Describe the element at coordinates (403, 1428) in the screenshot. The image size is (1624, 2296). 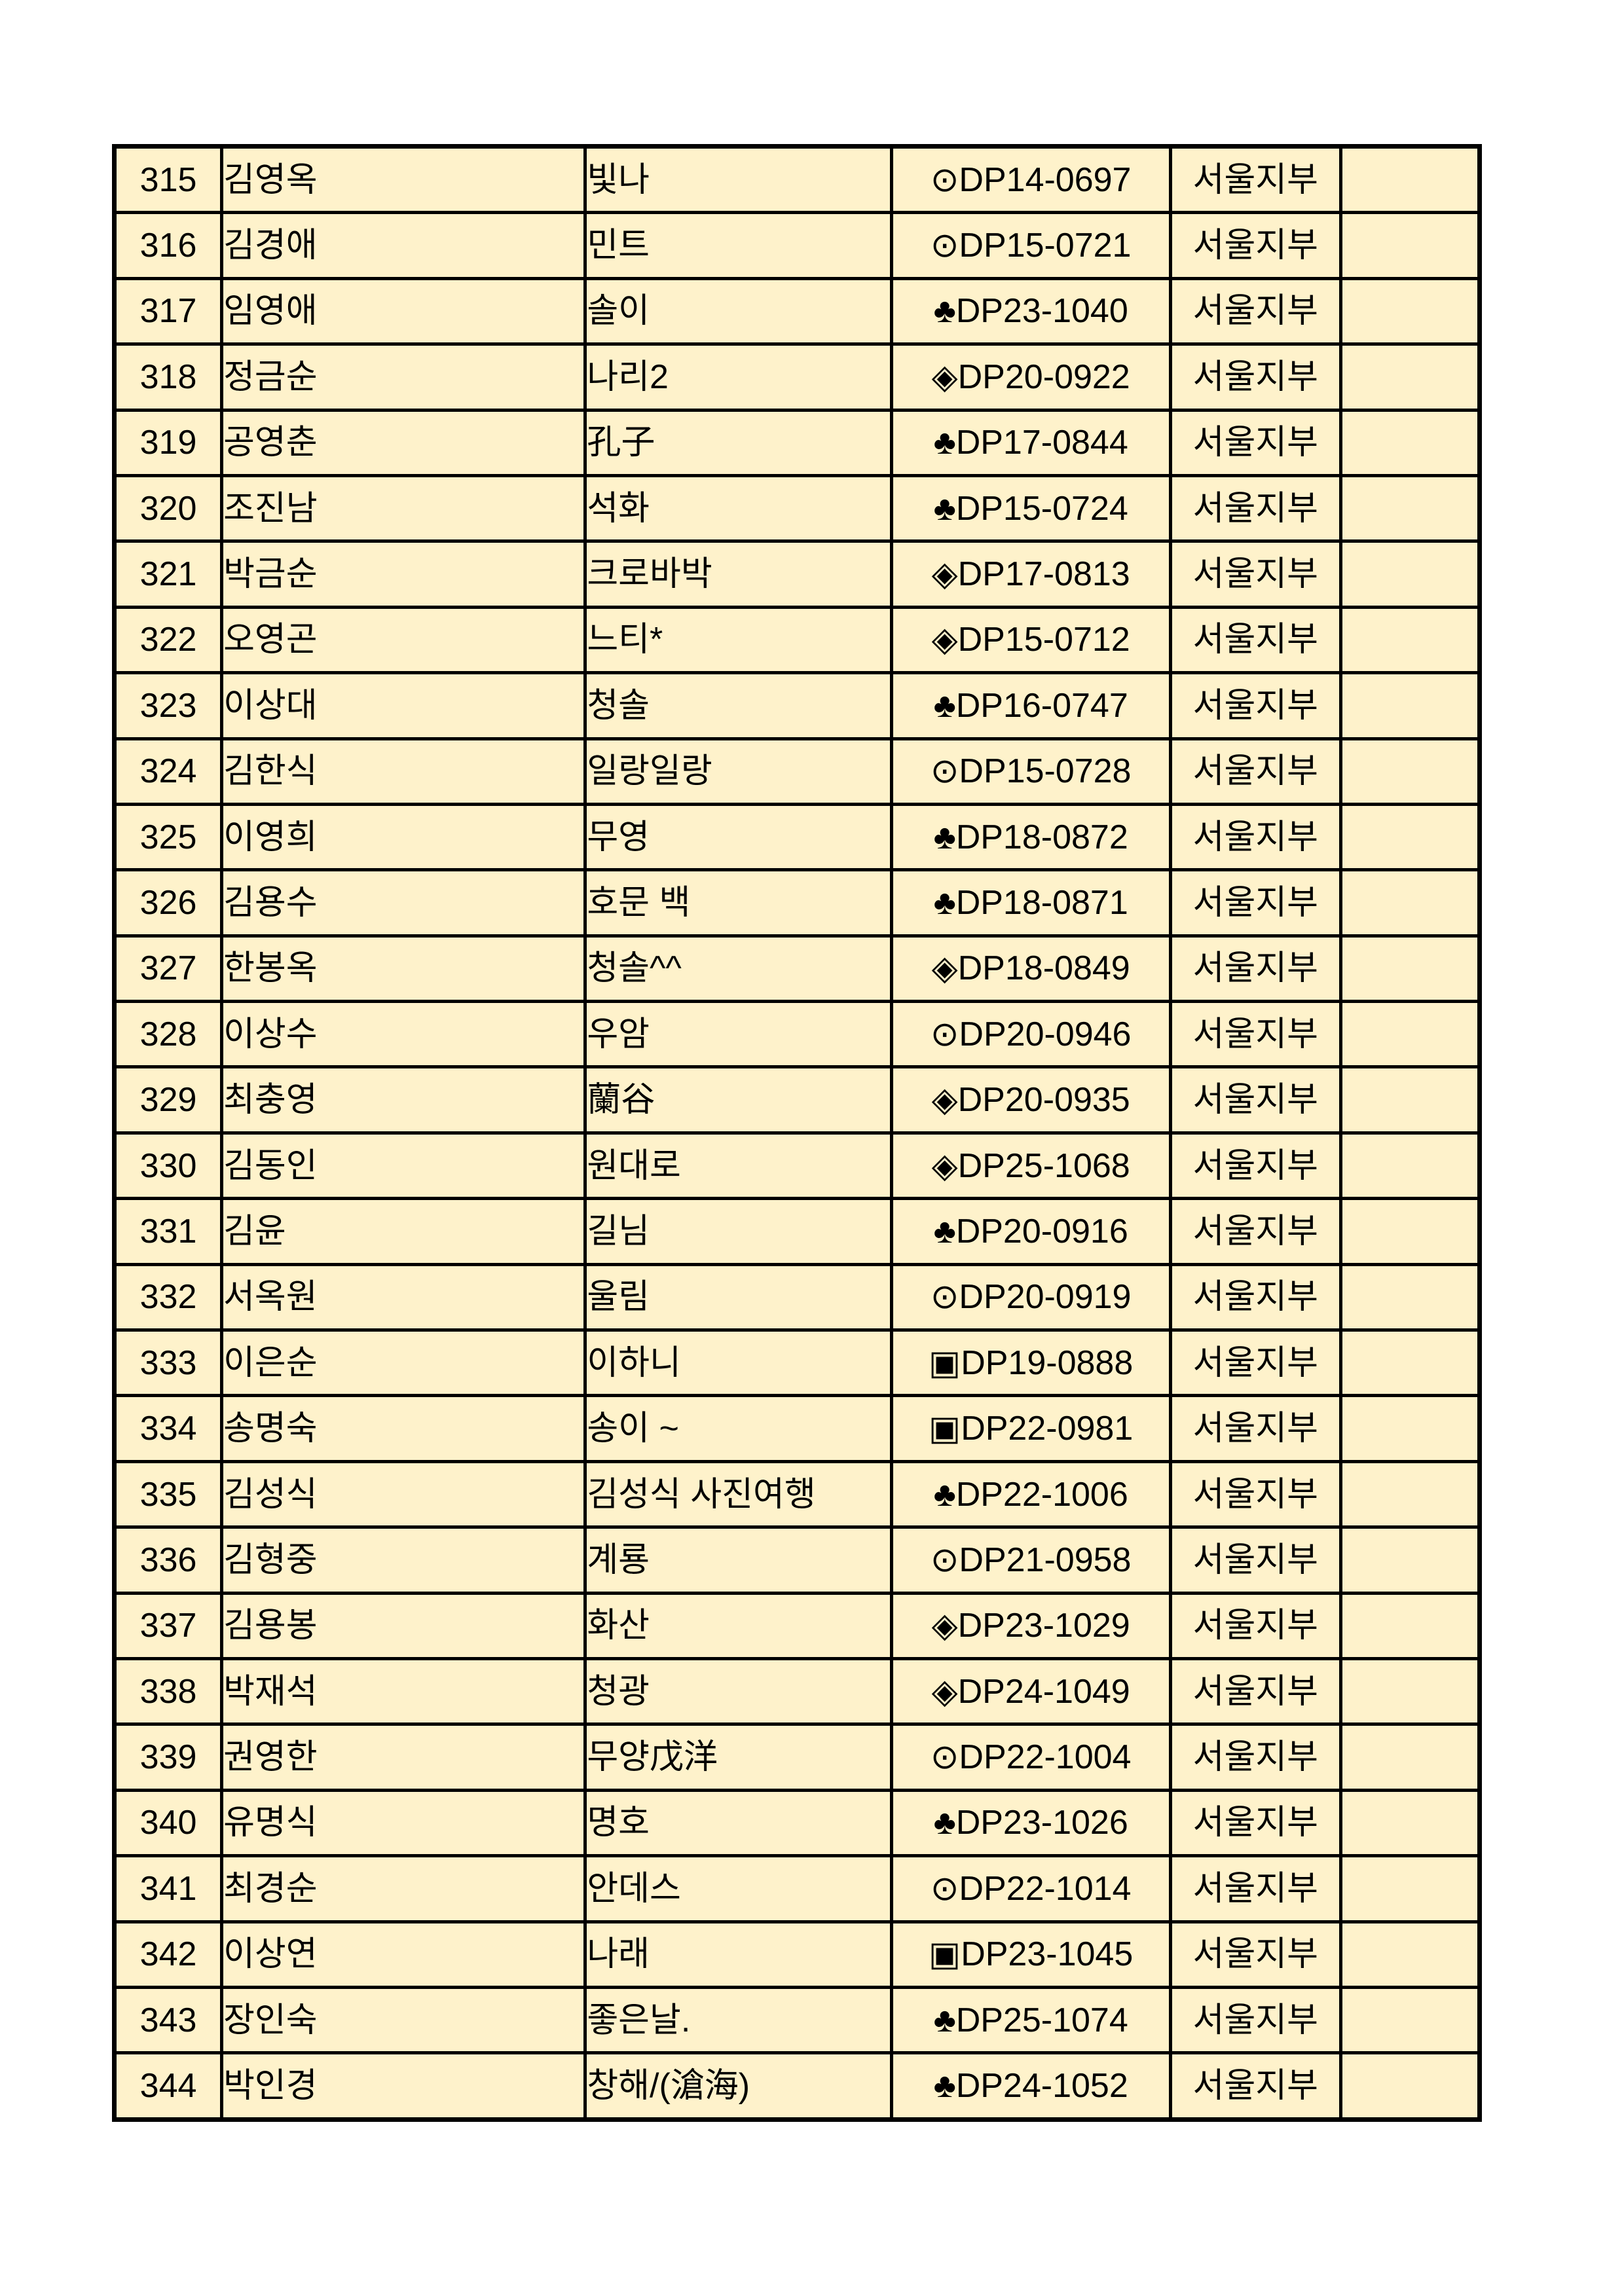
I see `member-name-cell: 송명숙` at that location.